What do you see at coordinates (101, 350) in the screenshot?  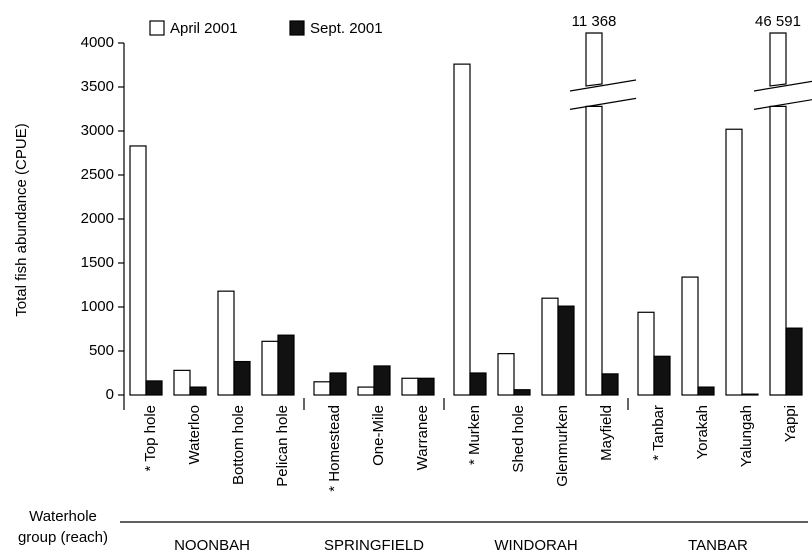 I see `y-tick-label: 500` at bounding box center [101, 350].